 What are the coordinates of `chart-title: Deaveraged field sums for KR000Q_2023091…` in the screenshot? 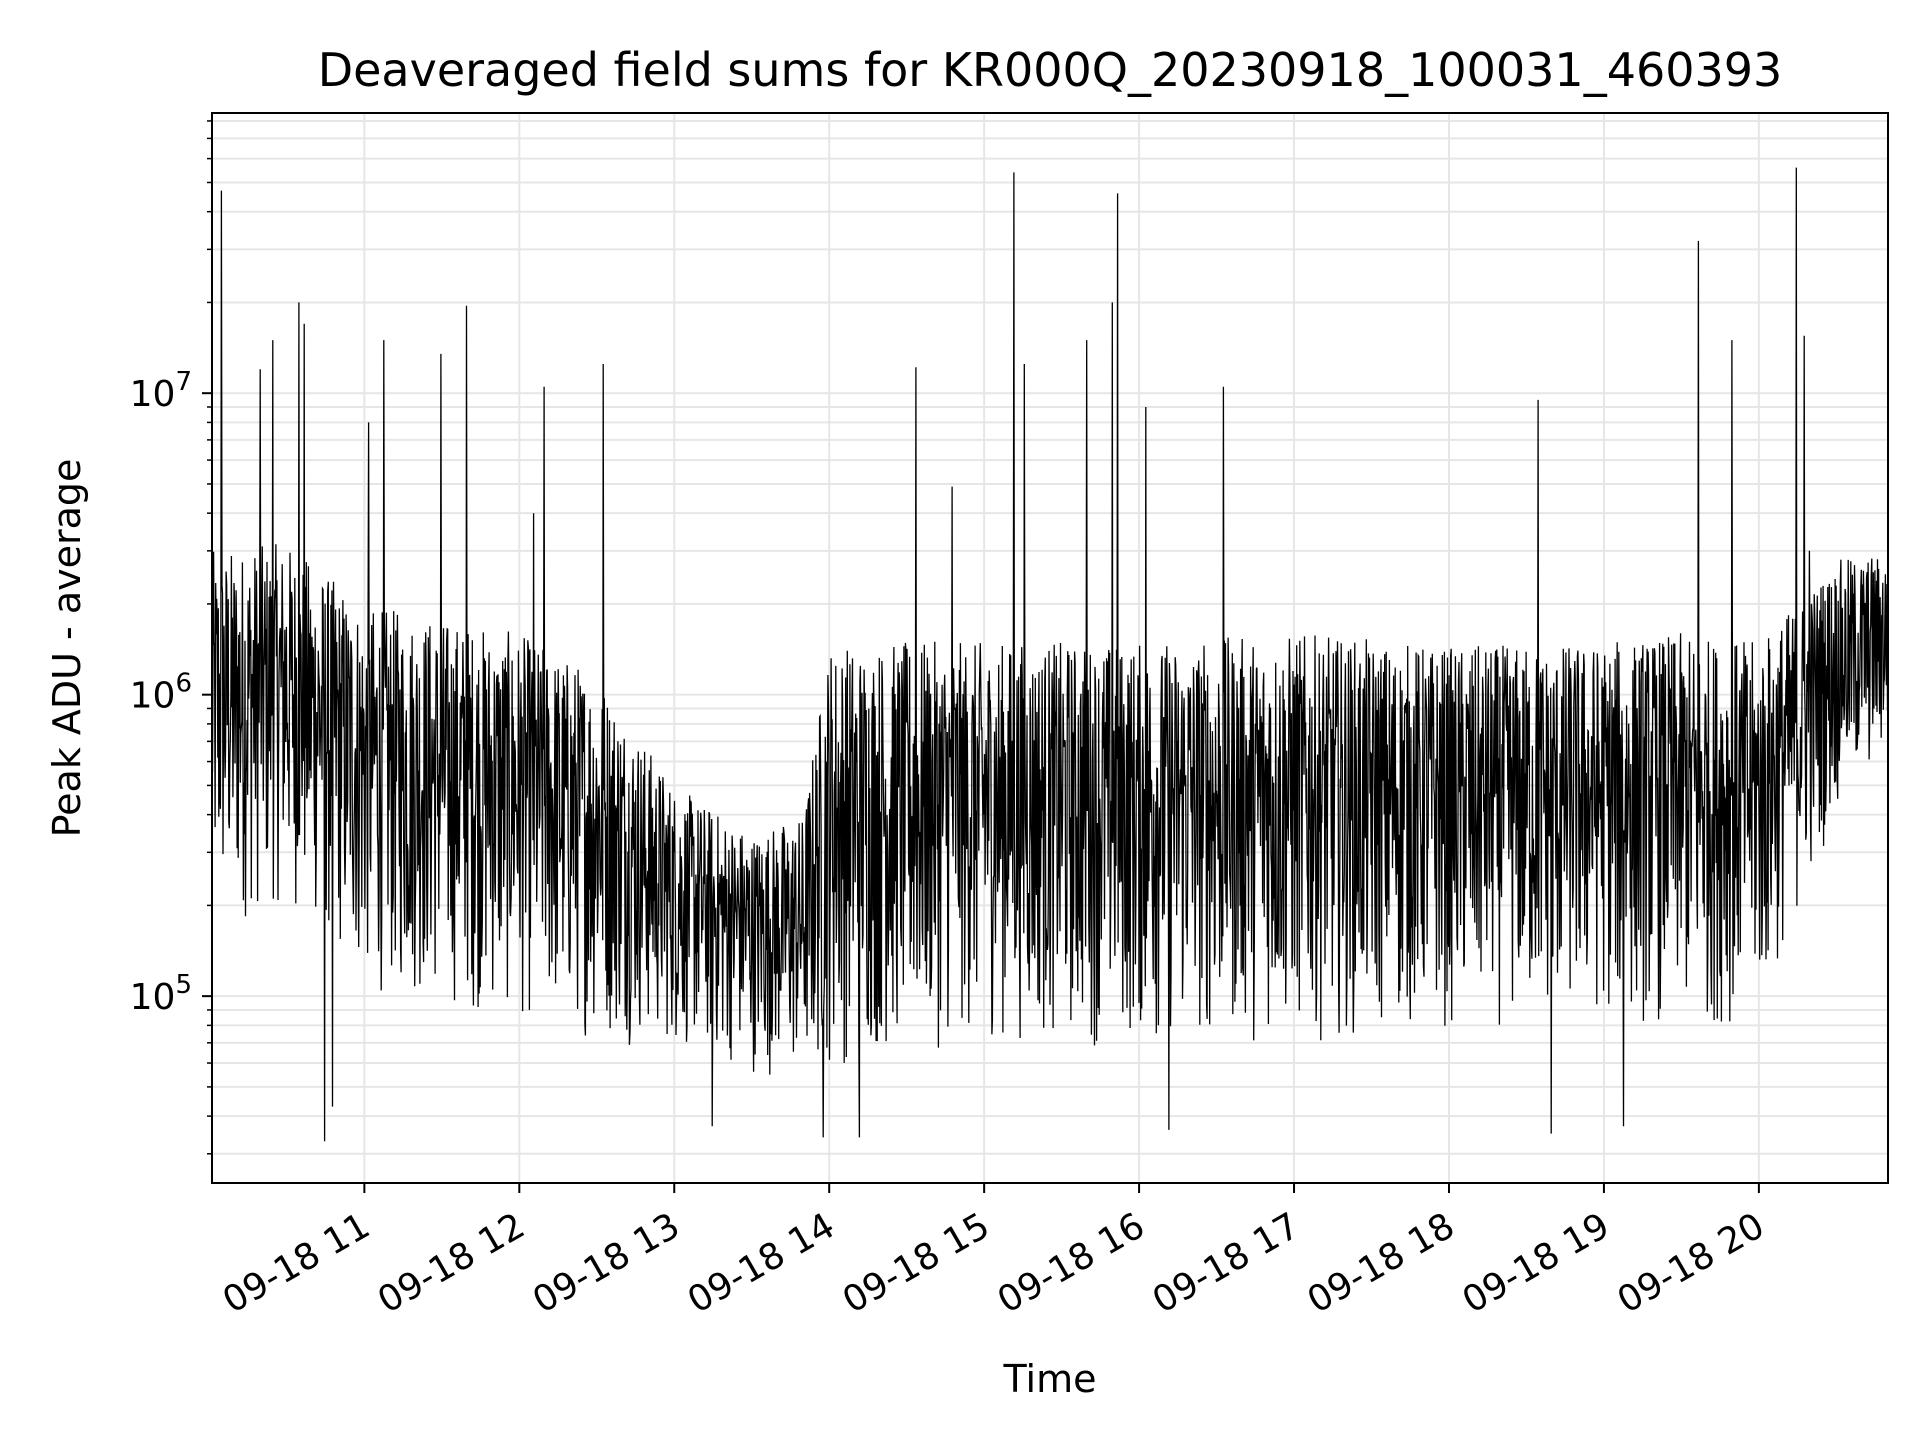 It's located at (1050, 70).